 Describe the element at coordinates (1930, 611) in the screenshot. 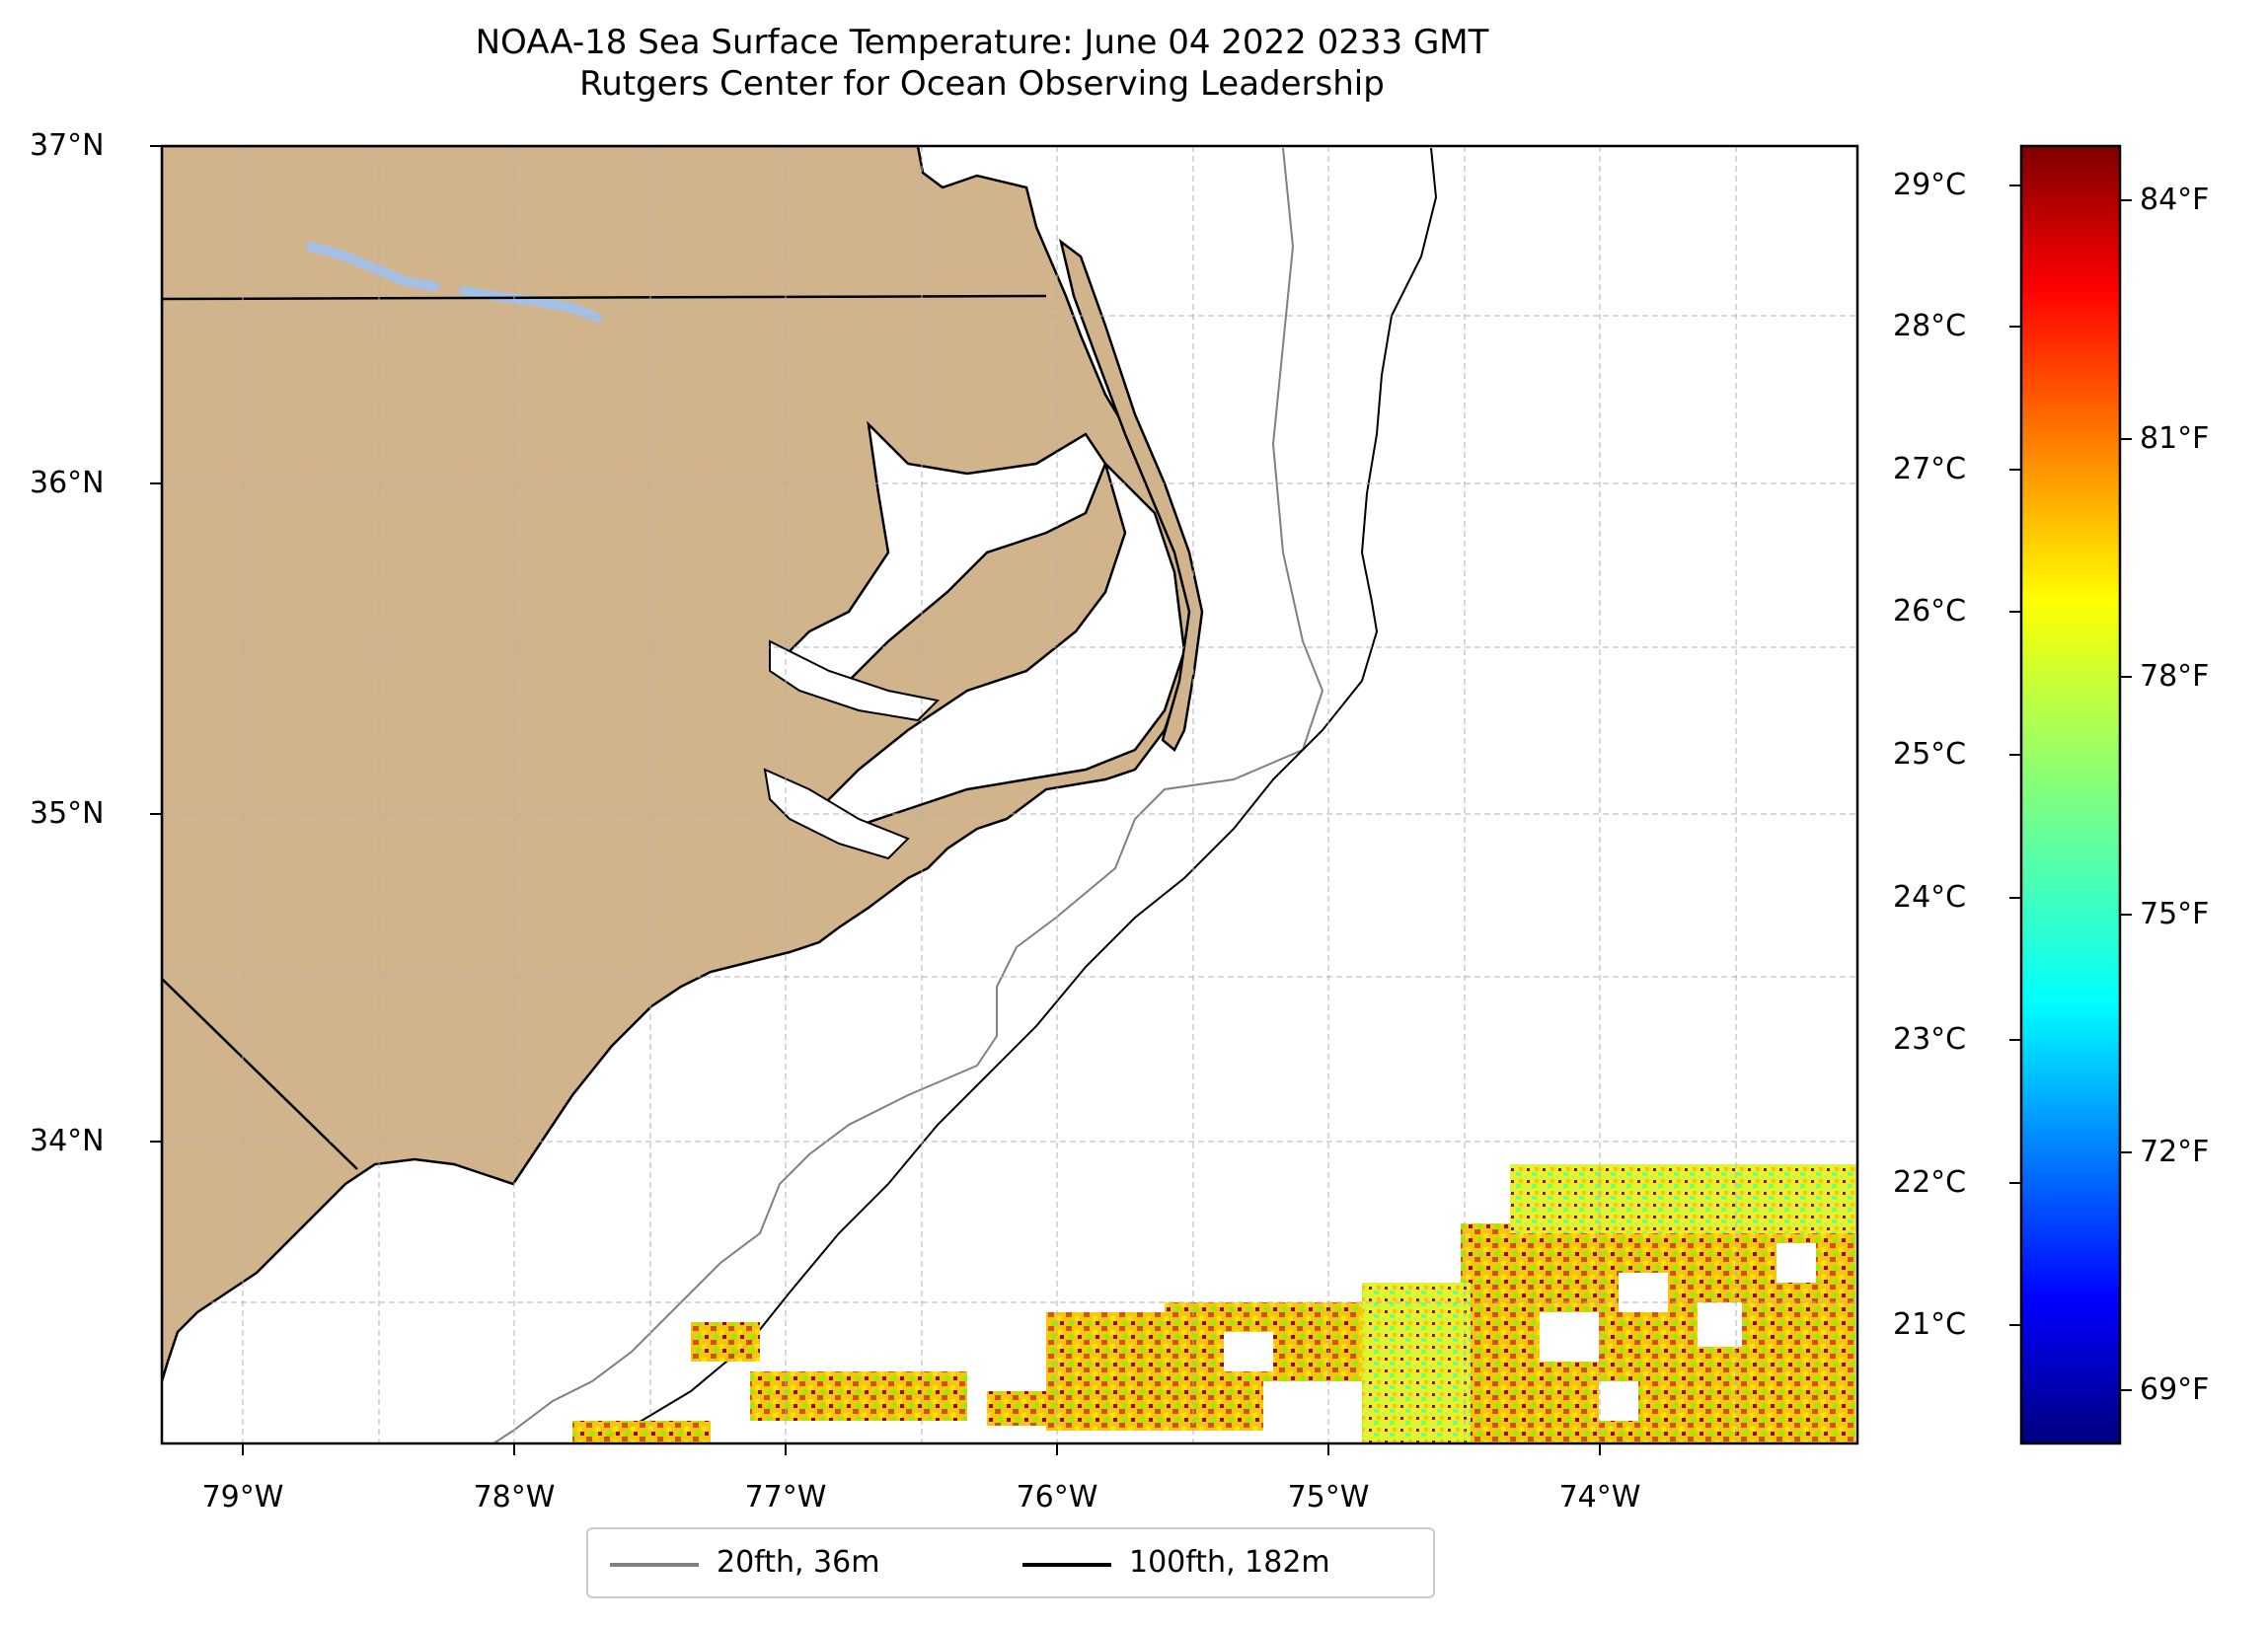

I see `colorbar-celsius-label: 26°C` at that location.